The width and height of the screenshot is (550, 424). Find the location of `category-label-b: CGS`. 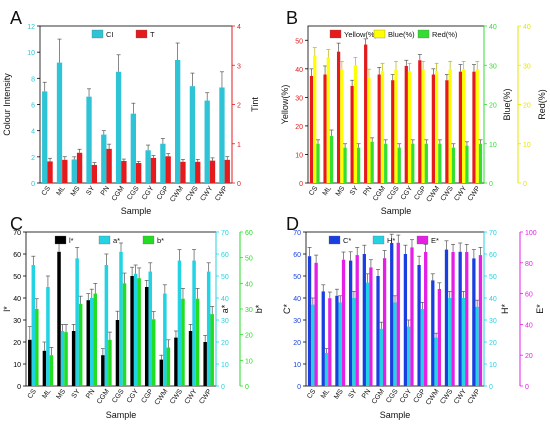

category-label-b: CGS is located at coordinates (393, 193).